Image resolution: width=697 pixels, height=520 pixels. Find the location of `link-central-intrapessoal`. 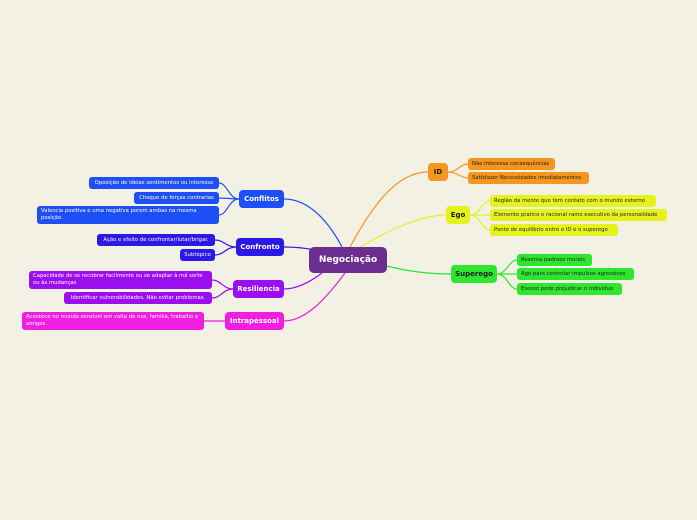

link-central-intrapessoal is located at coordinates (314, 297).